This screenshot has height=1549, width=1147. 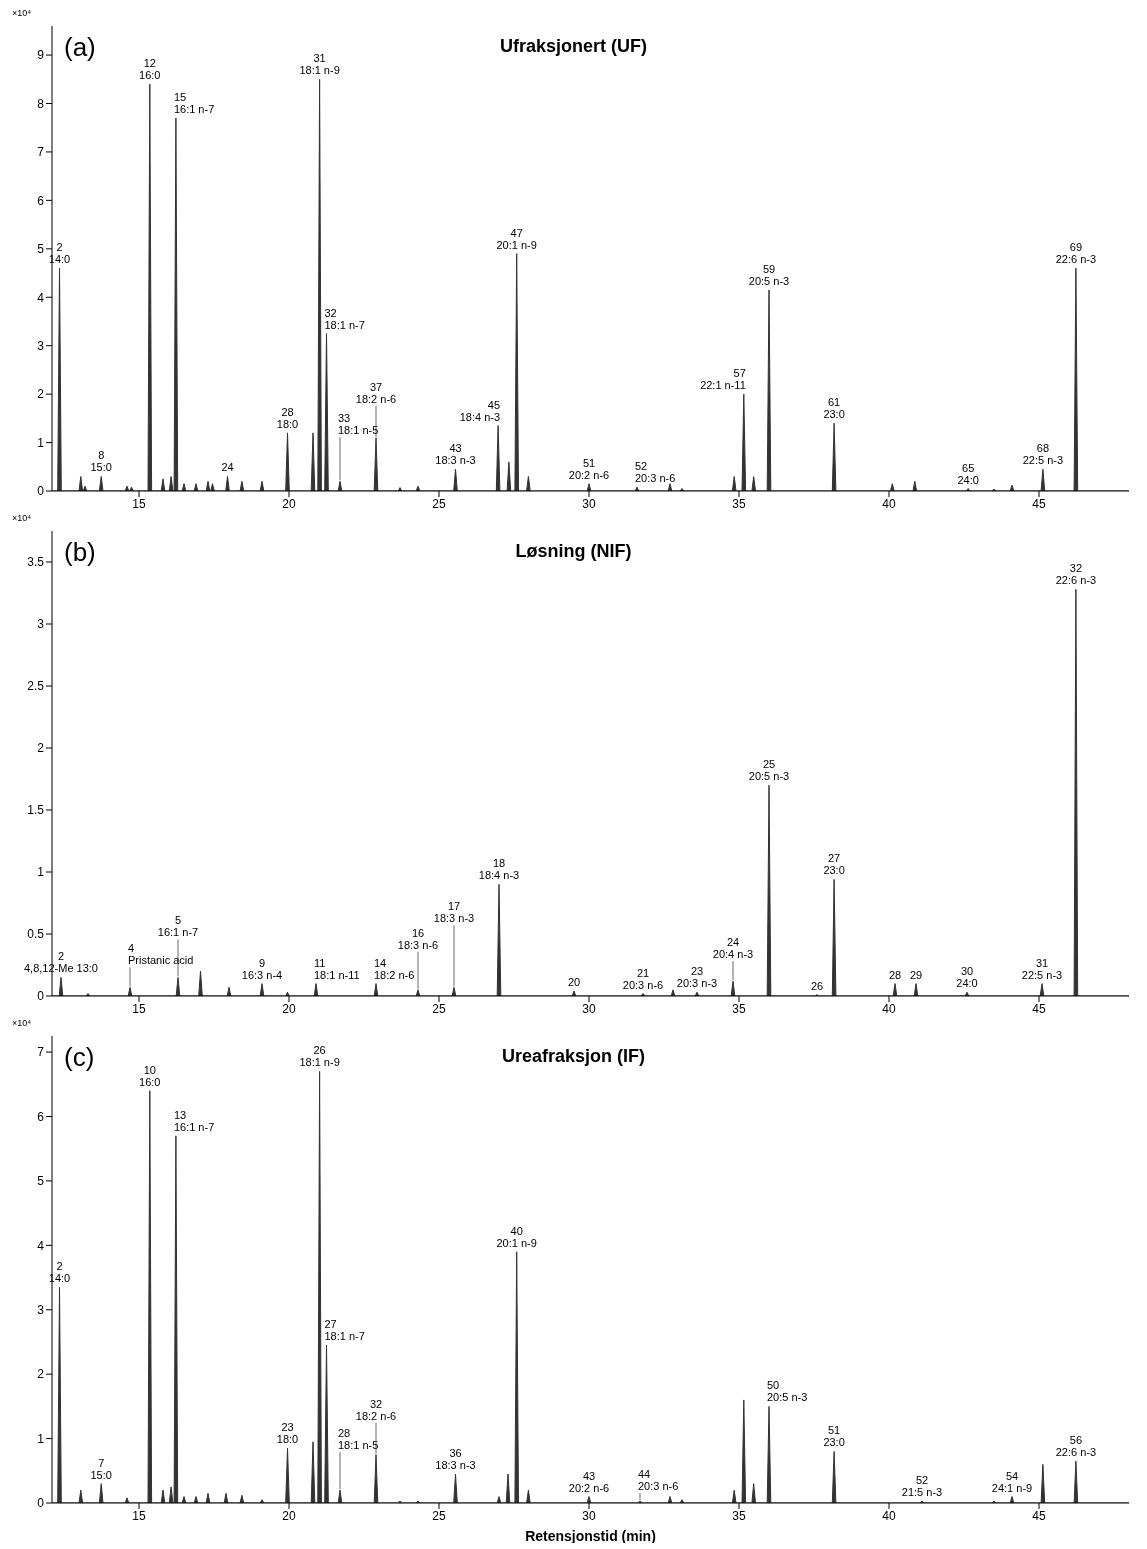 What do you see at coordinates (227, 467) in the screenshot?
I see `annotation: 24` at bounding box center [227, 467].